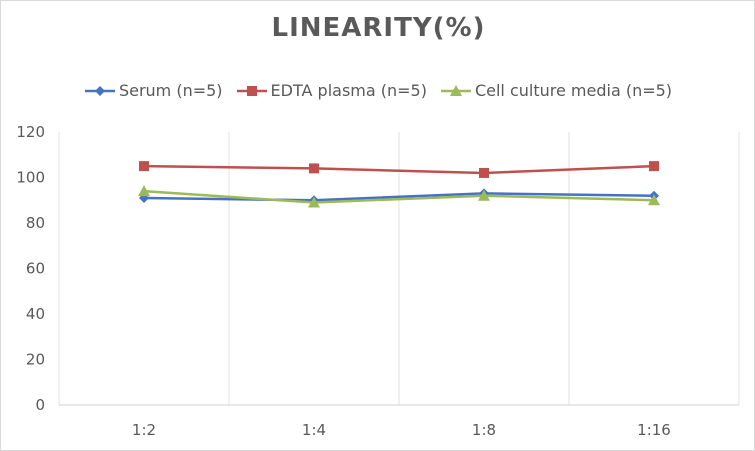 This screenshot has height=451, width=755. Describe the element at coordinates (314, 430) in the screenshot. I see `x-tick-label: 1:4` at that location.